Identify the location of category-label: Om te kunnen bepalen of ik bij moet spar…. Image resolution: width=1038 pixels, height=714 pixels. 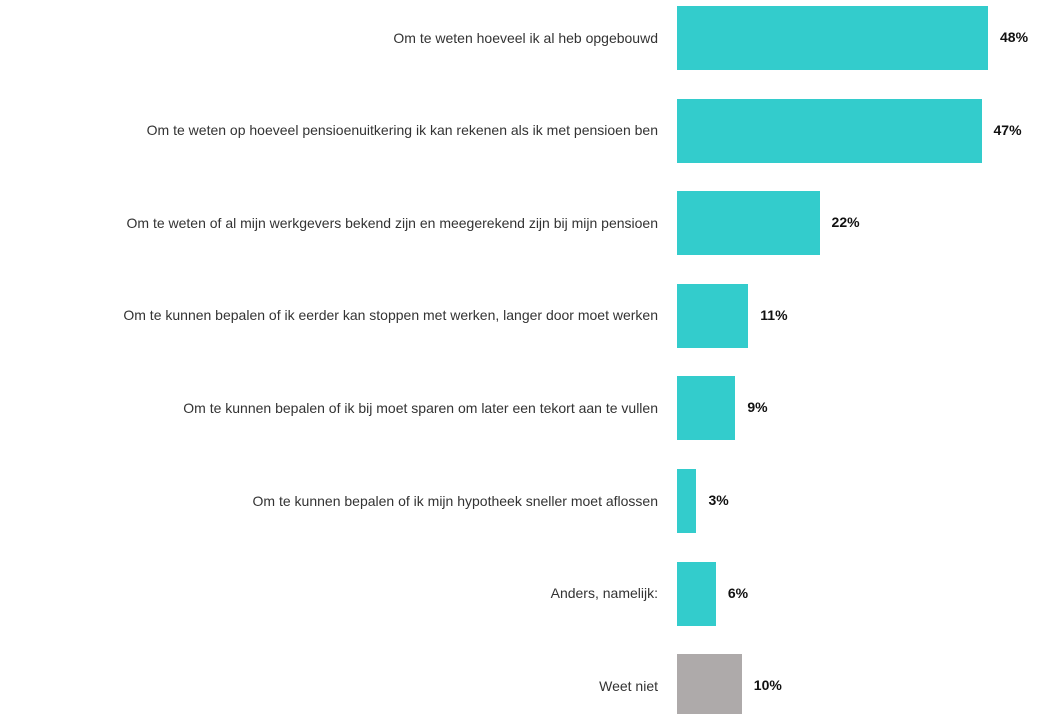
(334, 408).